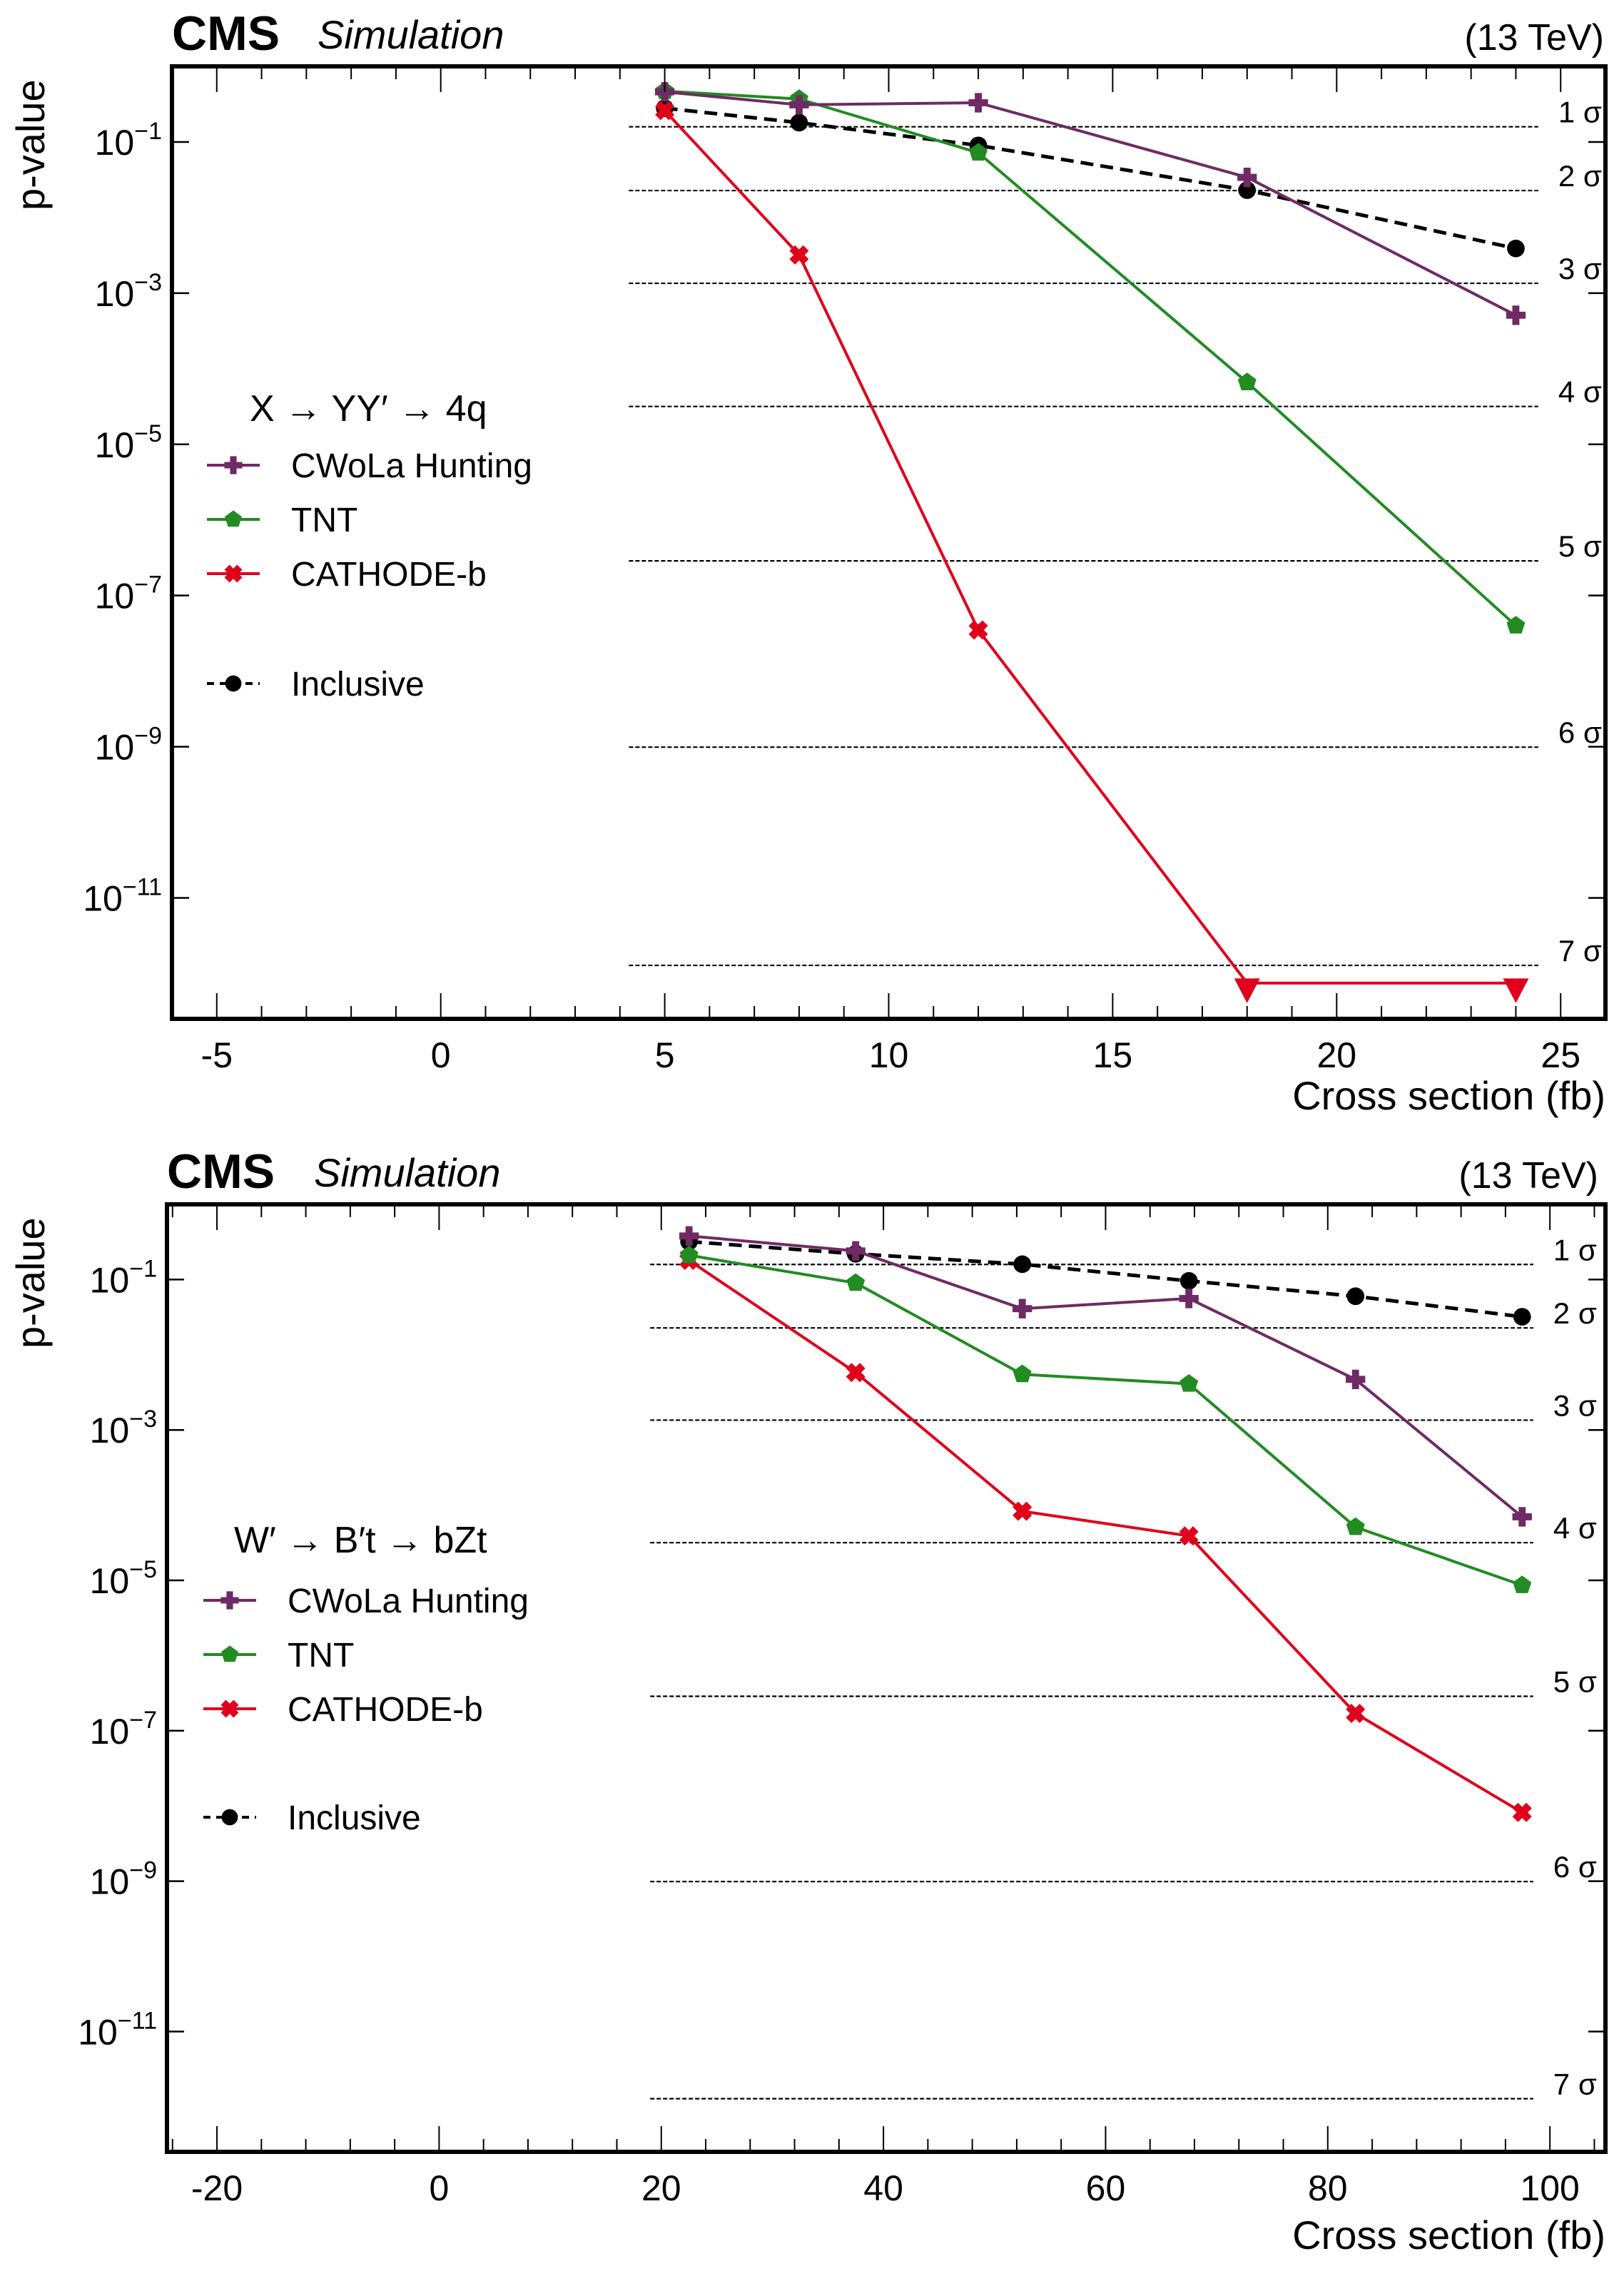 The height and width of the screenshot is (2271, 1624). What do you see at coordinates (282, 520) in the screenshot?
I see `legend-item-tnt: TNT` at bounding box center [282, 520].